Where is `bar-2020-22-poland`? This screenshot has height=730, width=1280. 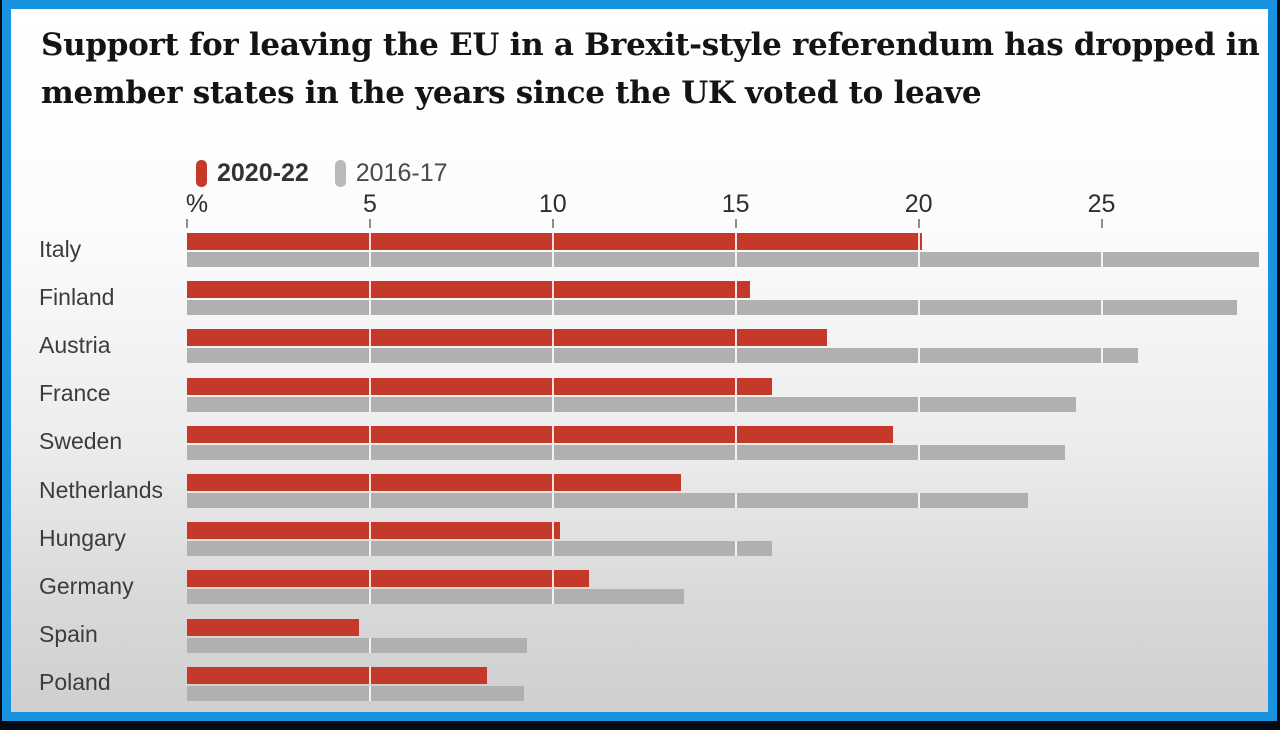
bar-2020-22-poland is located at coordinates (337, 675).